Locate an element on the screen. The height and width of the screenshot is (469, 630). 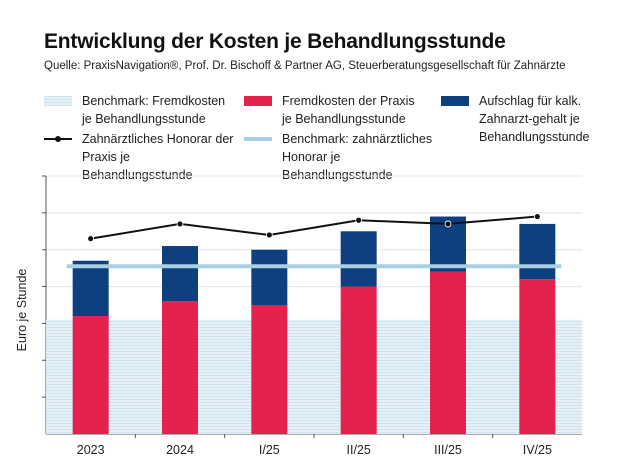
x-tick-label: 2024 is located at coordinates (180, 450).